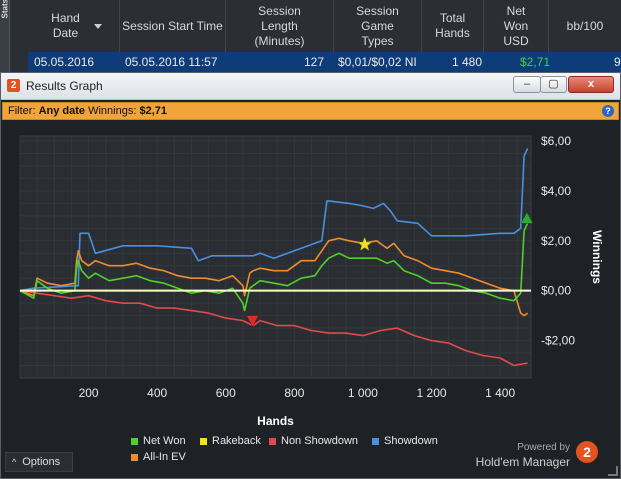 The width and height of the screenshot is (621, 479). Describe the element at coordinates (97, 26) in the screenshot. I see `sort-desc-icon` at that location.